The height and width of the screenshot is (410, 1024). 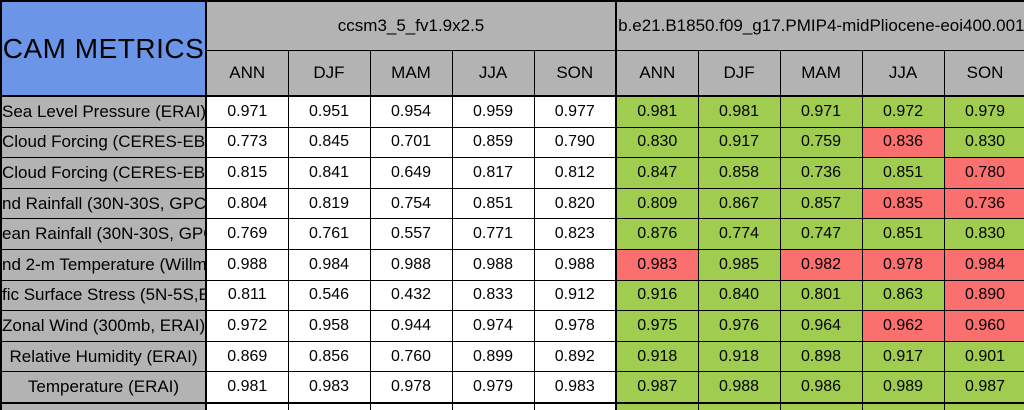 I want to click on metric-value-cell: 0.736, so click(x=983, y=203).